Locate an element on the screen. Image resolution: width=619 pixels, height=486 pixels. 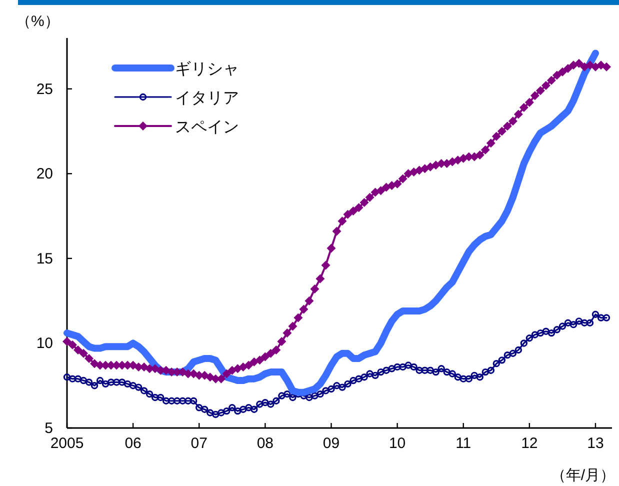
x-tick-label: 2005 is located at coordinates (67, 443).